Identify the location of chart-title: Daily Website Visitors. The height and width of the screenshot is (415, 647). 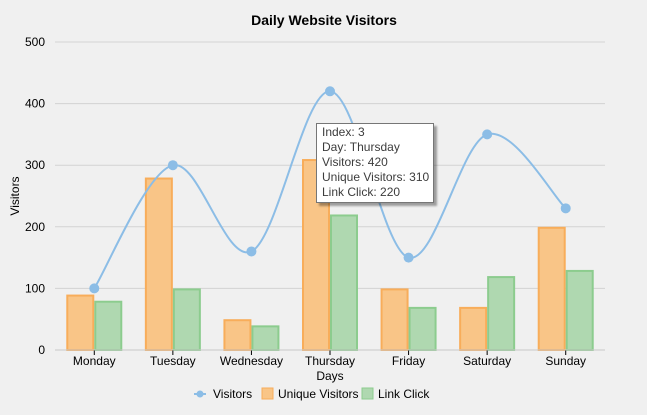
(324, 20).